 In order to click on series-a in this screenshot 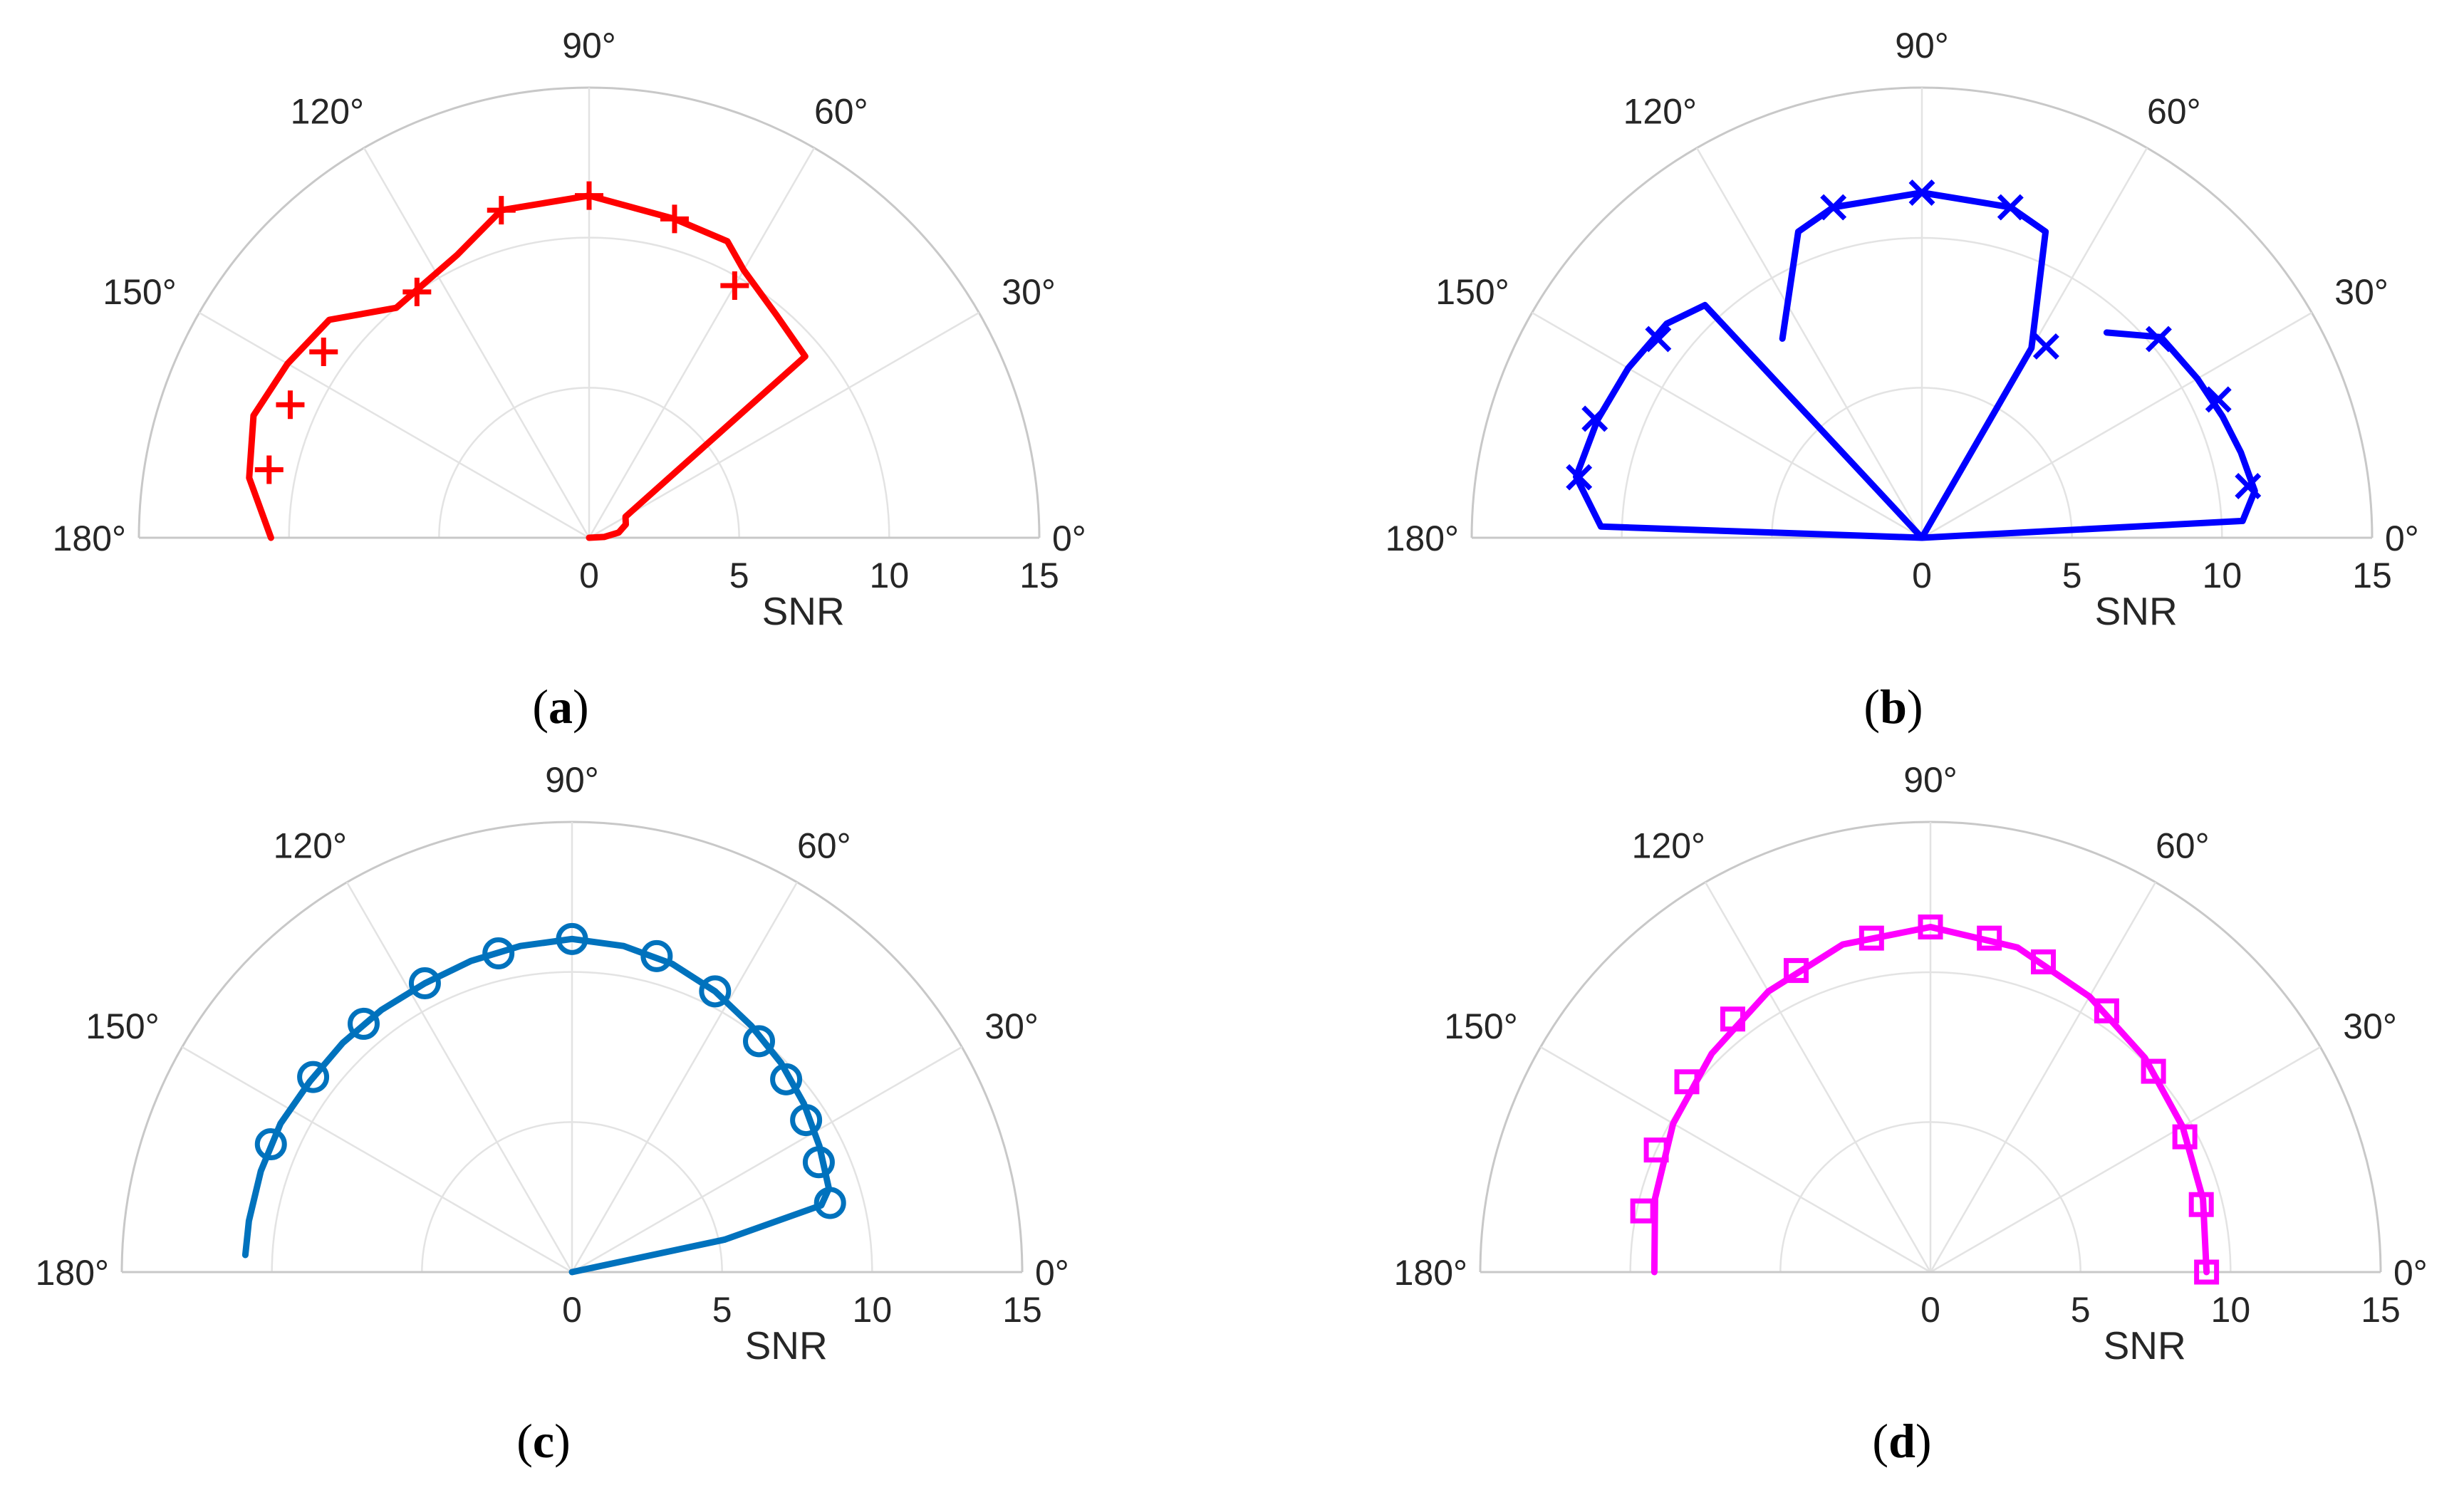, I will do `click(527, 361)`.